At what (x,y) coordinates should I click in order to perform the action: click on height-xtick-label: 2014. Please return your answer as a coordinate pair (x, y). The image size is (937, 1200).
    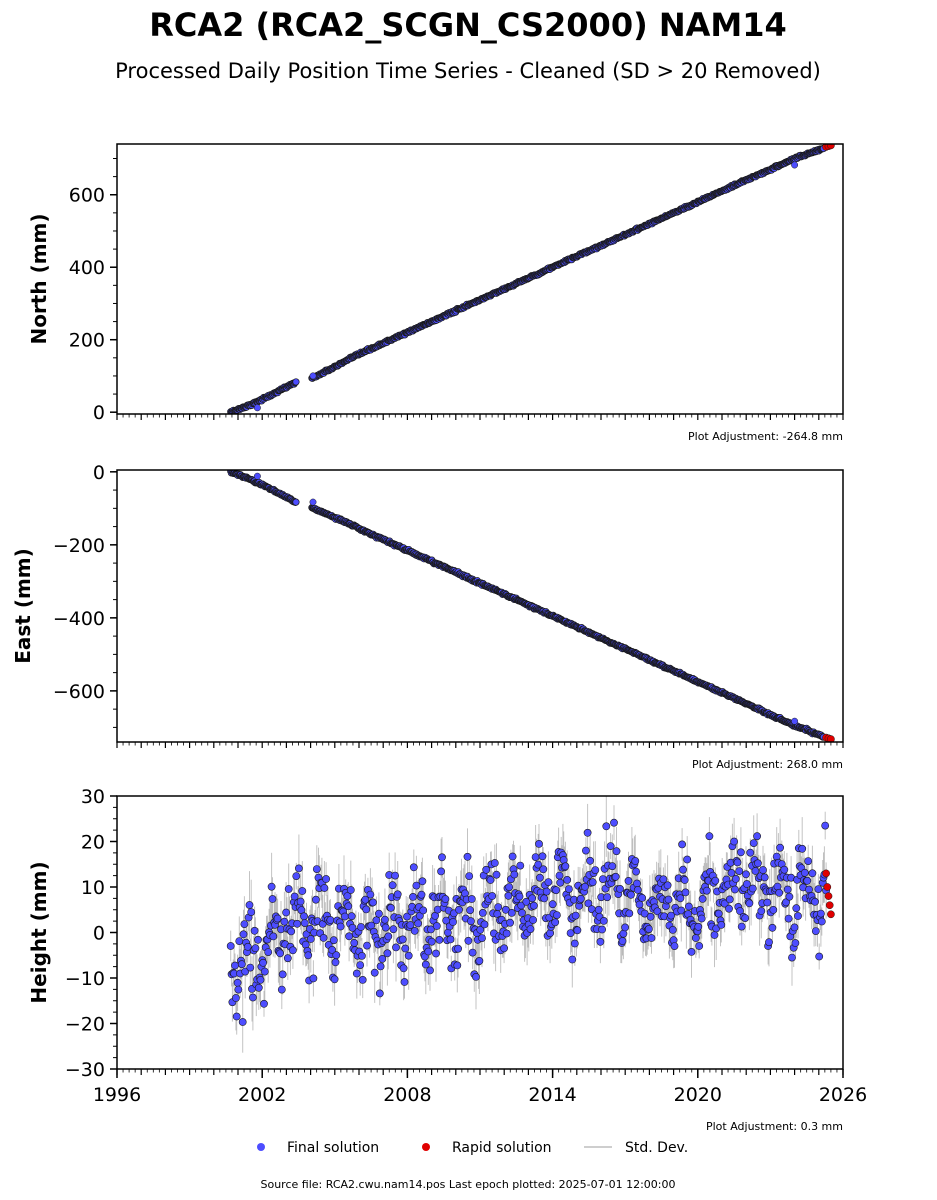
    Looking at the image, I should click on (552, 1095).